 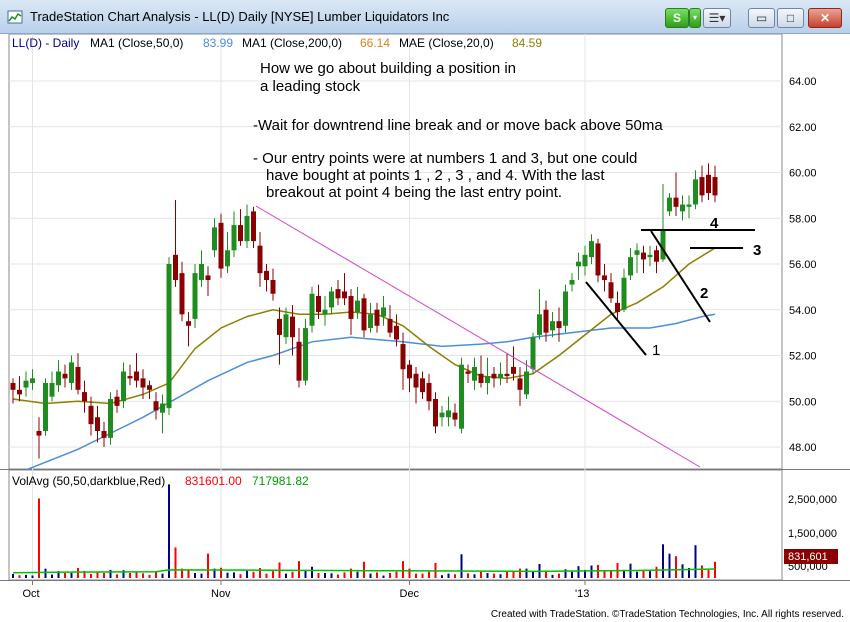 I want to click on strategy-dropdown-button: ▾, so click(x=695, y=18).